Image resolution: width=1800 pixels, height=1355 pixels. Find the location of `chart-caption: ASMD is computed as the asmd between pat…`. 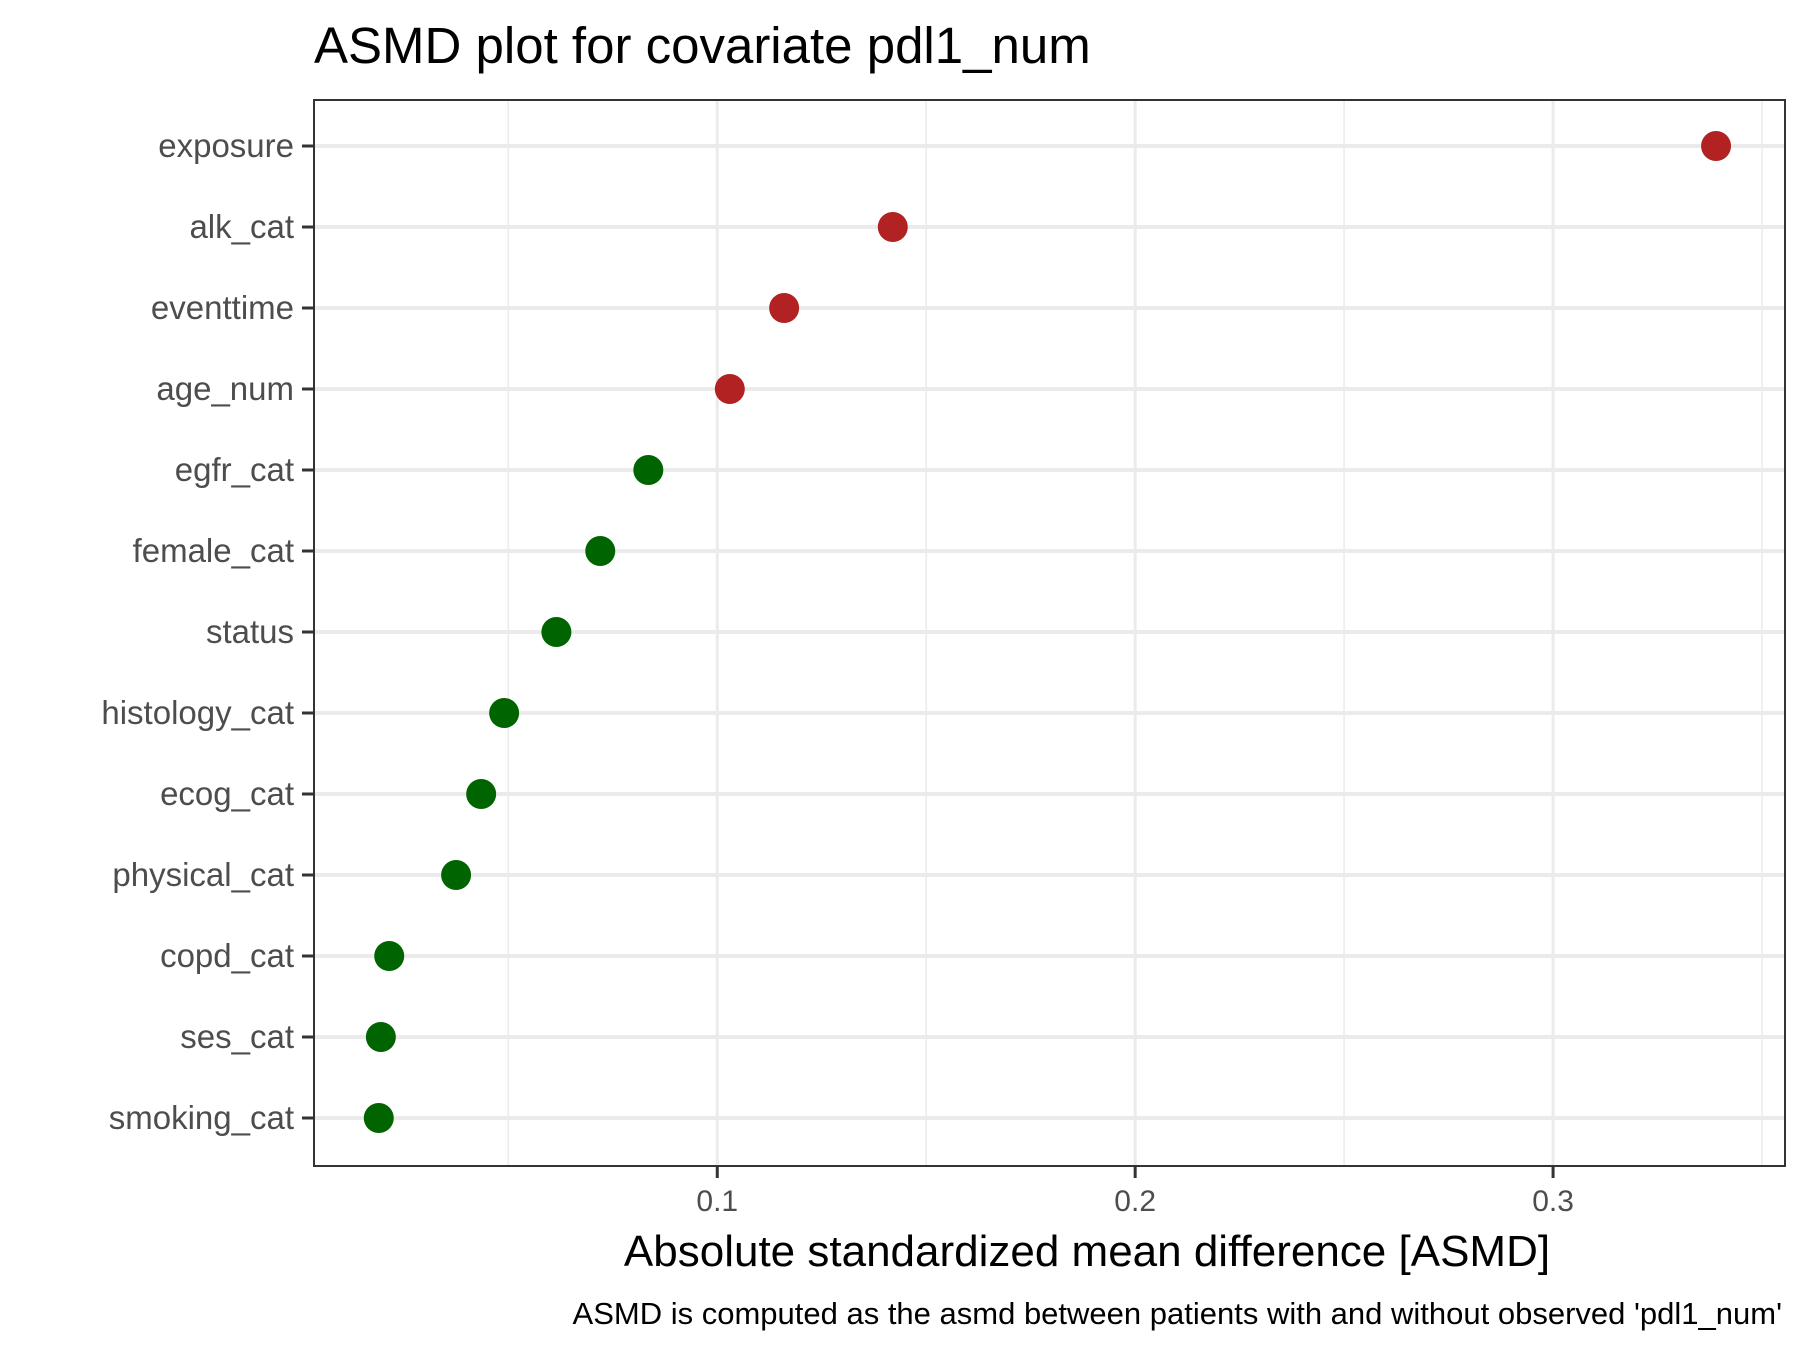

chart-caption: ASMD is computed as the asmd between pat… is located at coordinates (1177, 1313).